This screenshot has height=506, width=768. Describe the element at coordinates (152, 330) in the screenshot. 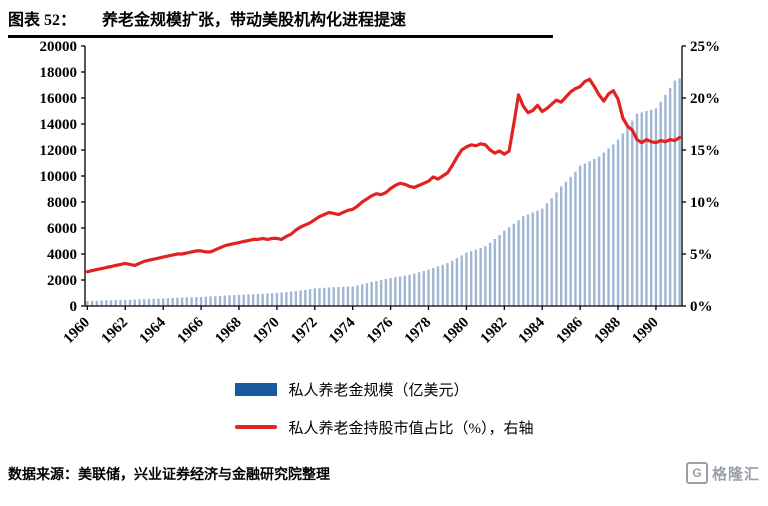

I see `svg-text: 1964` at that location.